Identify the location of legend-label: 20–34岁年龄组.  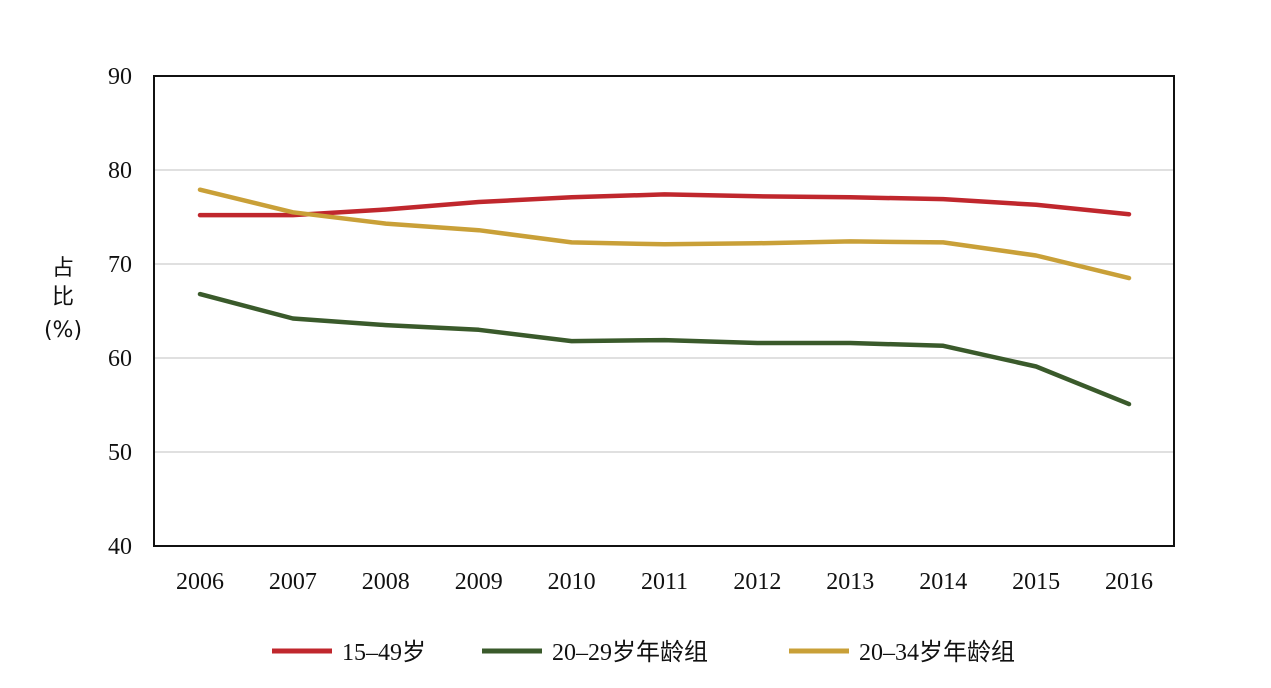
(937, 652).